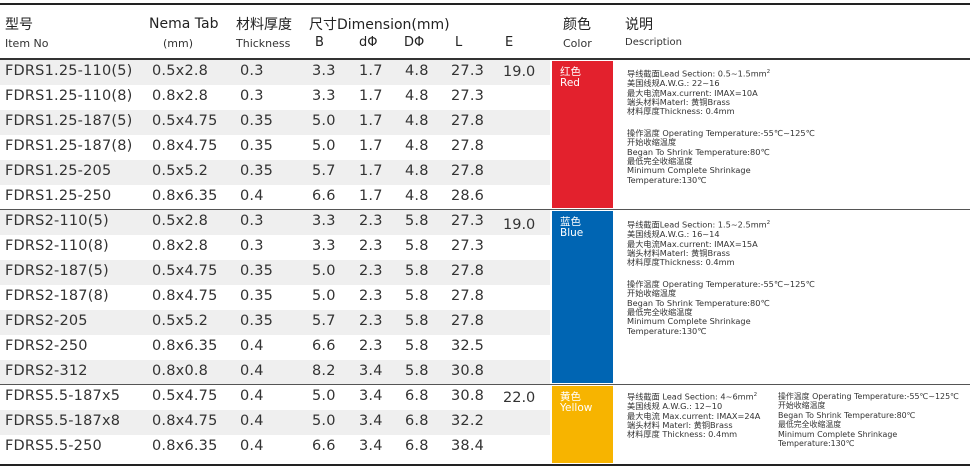 The image size is (970, 469). I want to click on item-no: FDRS2-187(5), so click(57, 271).